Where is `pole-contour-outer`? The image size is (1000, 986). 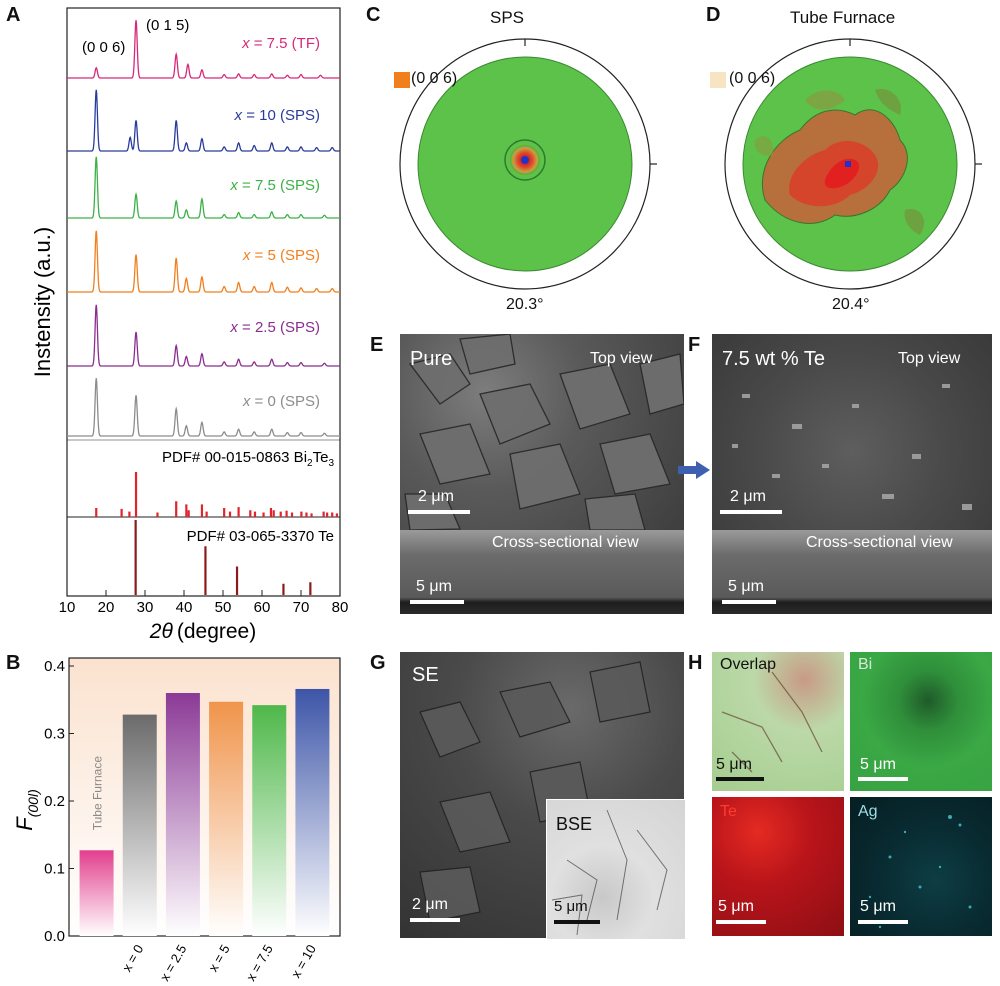 pole-contour-outer is located at coordinates (525, 160).